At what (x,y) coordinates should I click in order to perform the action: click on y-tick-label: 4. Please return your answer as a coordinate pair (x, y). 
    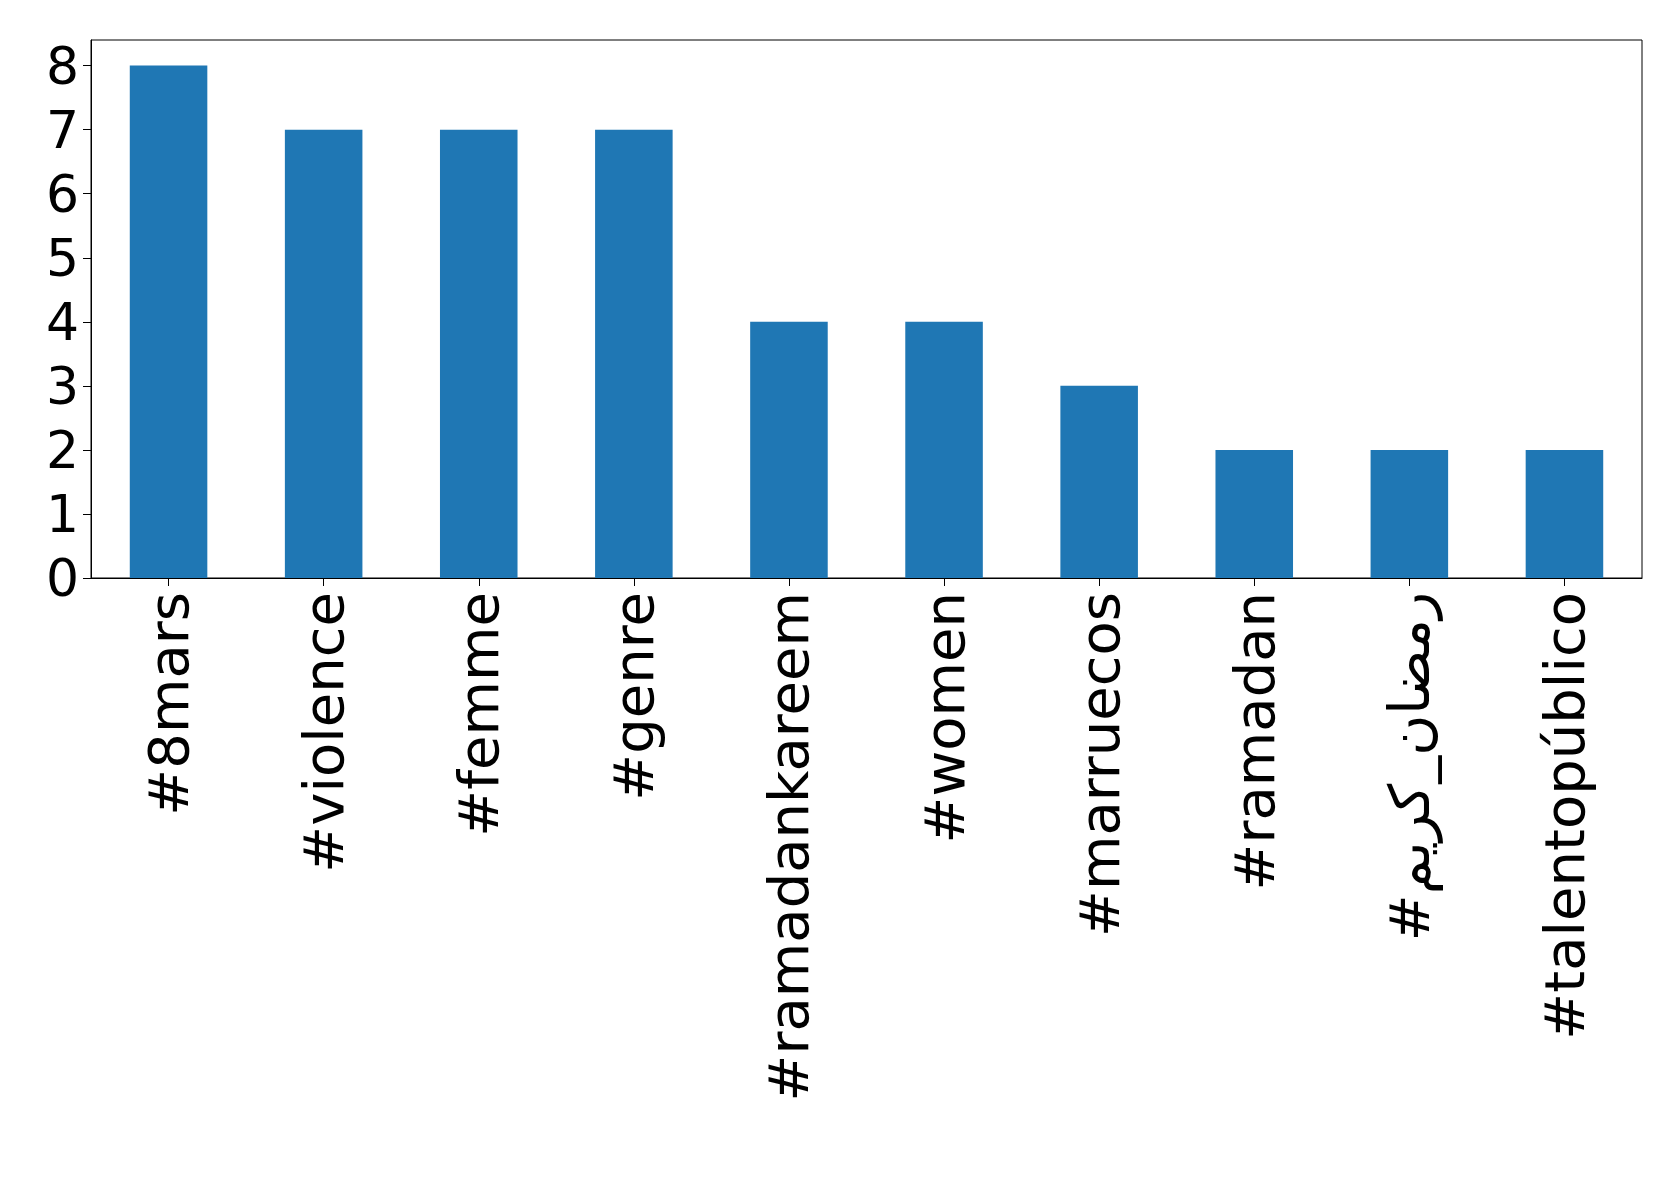
    Looking at the image, I should click on (62, 321).